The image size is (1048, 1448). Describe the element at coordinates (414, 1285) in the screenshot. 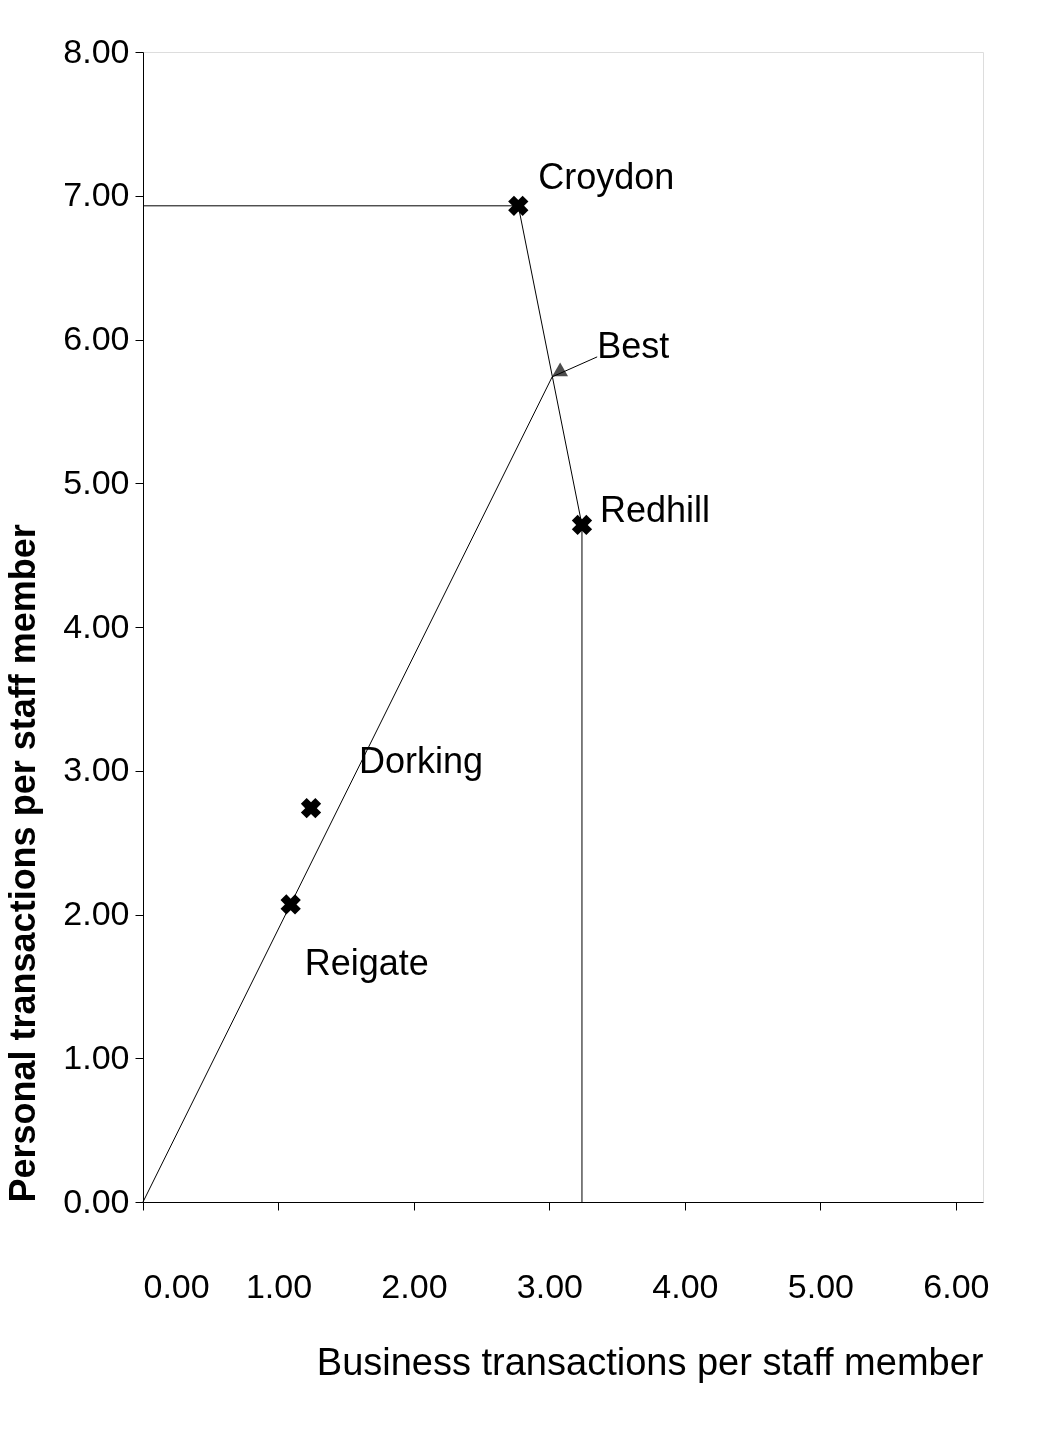

I see `x-tick-label: 2.00` at that location.